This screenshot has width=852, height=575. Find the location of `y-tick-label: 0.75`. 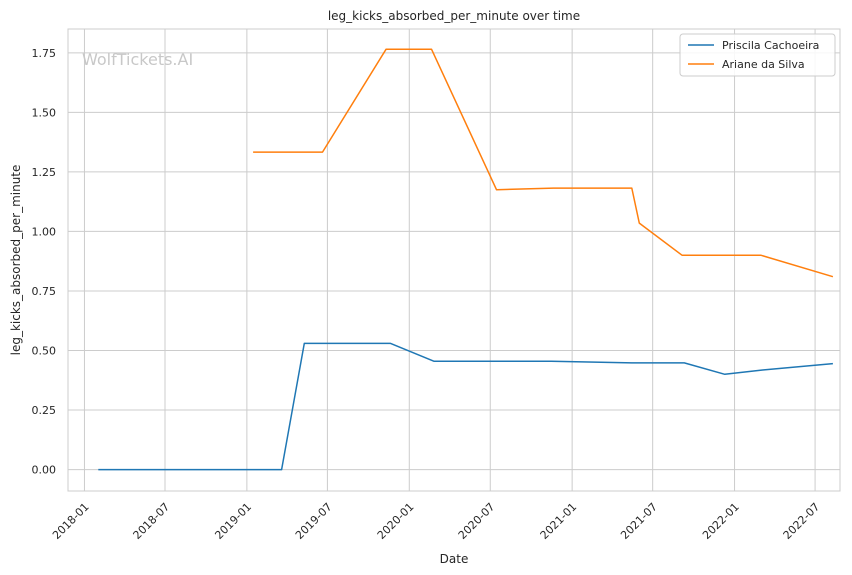

y-tick-label: 0.75 is located at coordinates (44, 291).